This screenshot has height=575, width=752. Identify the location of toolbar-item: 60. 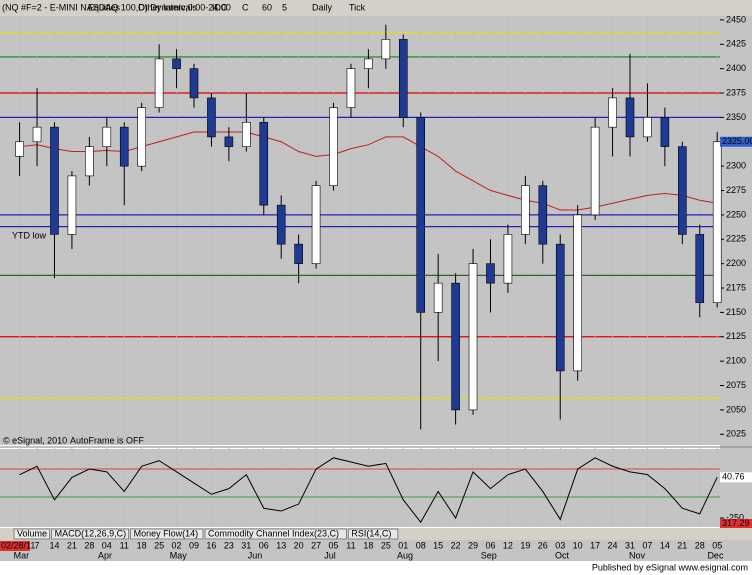
(267, 7).